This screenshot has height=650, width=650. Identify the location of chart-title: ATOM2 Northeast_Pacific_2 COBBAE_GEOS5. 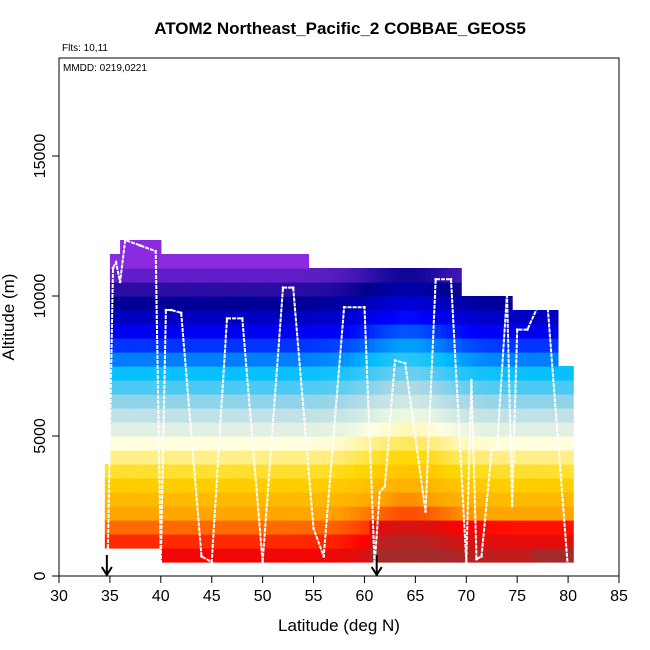
(340, 28).